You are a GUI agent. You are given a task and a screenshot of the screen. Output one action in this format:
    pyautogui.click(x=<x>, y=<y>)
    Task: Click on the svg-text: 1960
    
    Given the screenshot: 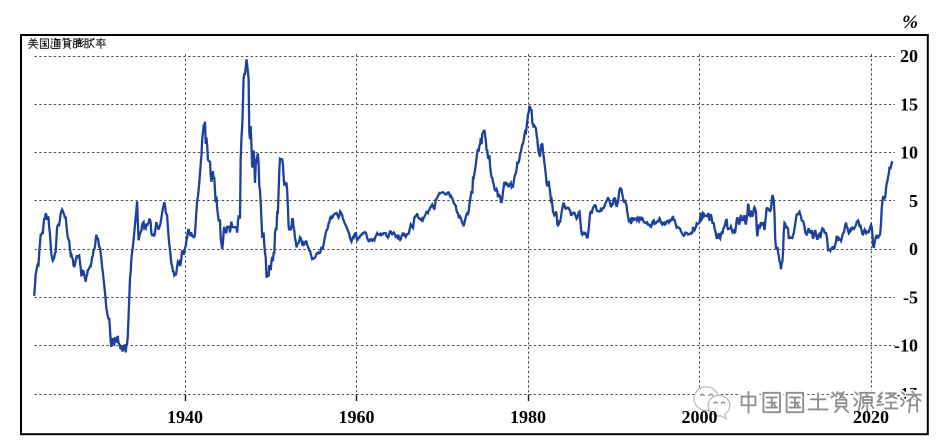 What is the action you would take?
    pyautogui.click(x=357, y=417)
    